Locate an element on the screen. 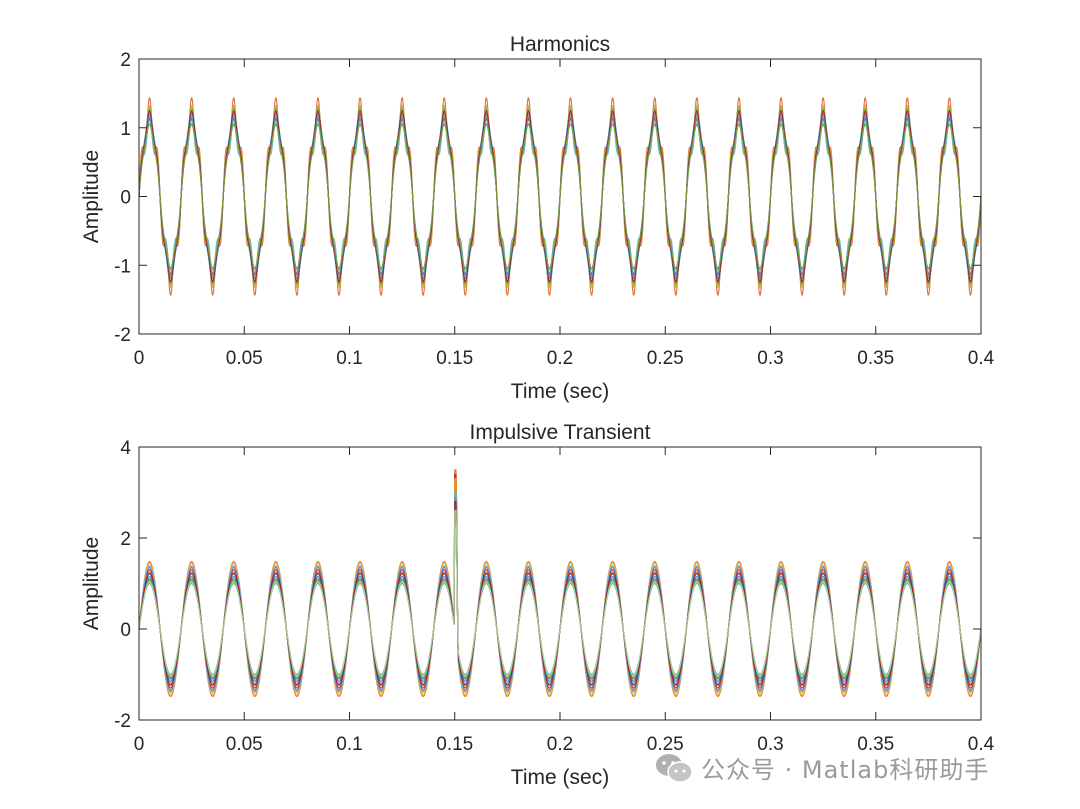  series-line-s15 is located at coordinates (560, 196).